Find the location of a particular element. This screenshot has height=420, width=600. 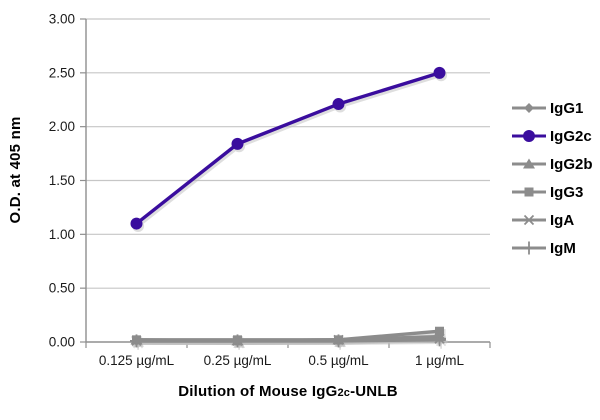

star-marker-icon is located at coordinates (529, 220).